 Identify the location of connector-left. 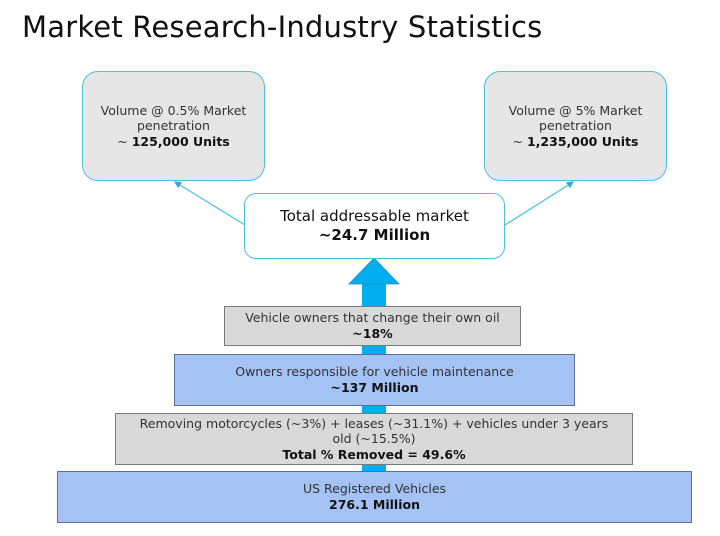
(209, 203).